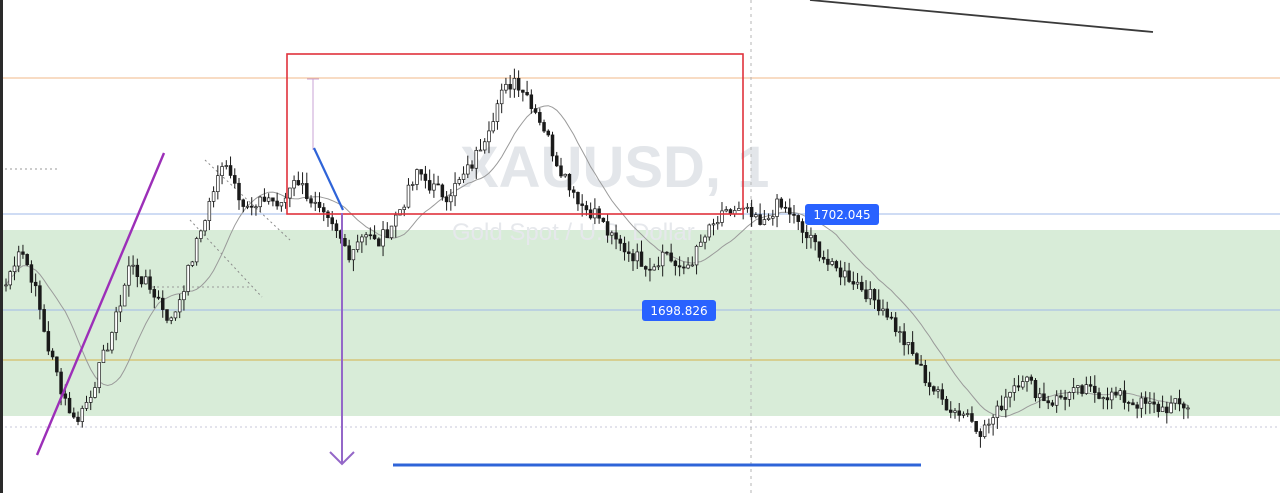 This screenshot has width=1280, height=493. What do you see at coordinates (328, 179) in the screenshot?
I see `retracement-line` at bounding box center [328, 179].